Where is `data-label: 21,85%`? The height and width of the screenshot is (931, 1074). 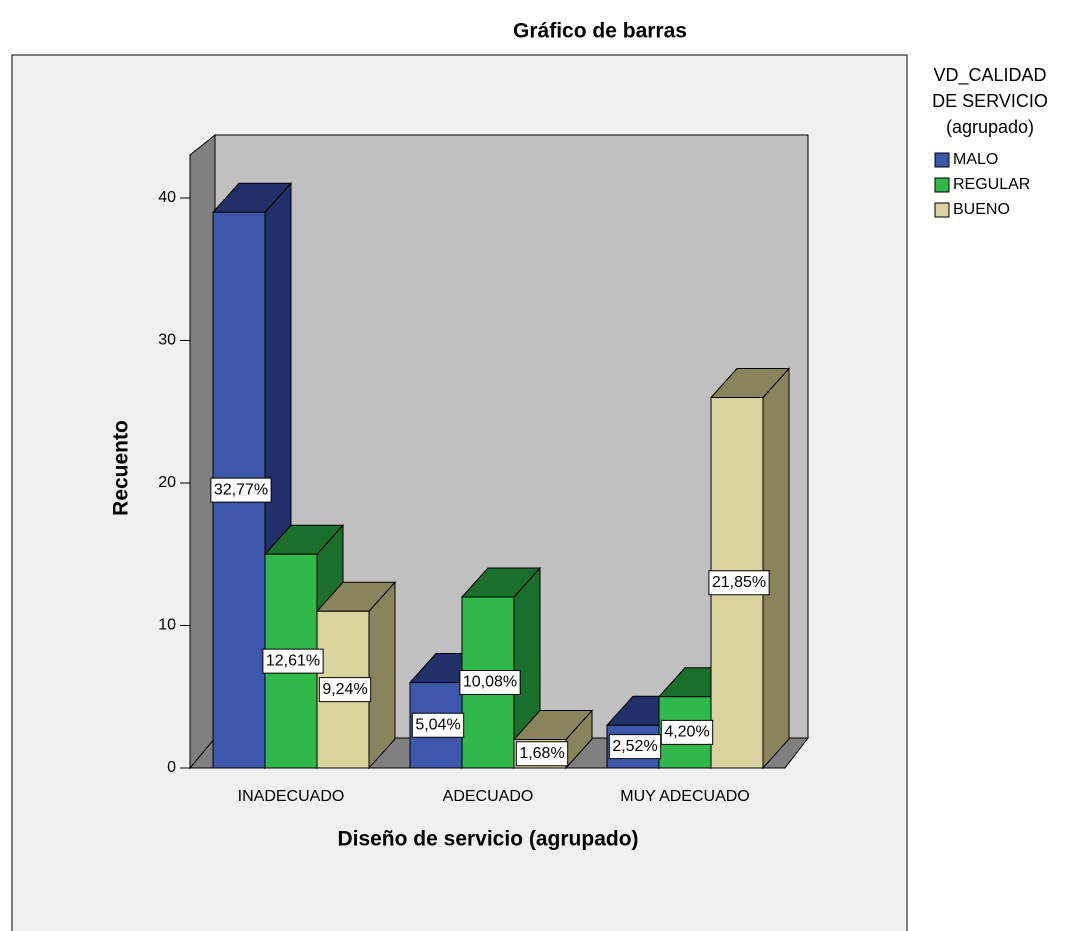 data-label: 21,85% is located at coordinates (739, 583).